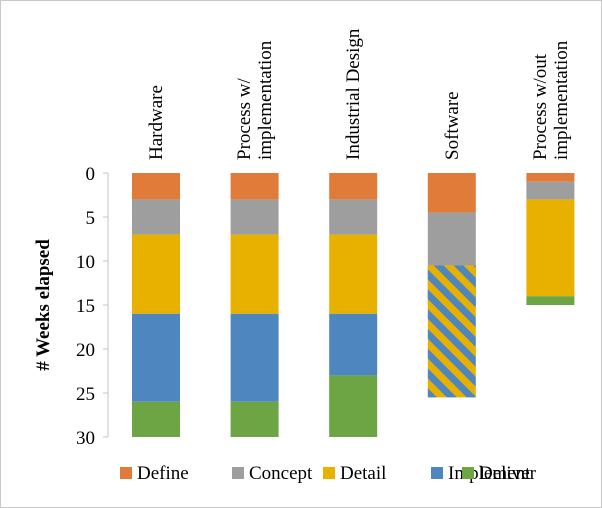 The image size is (602, 508). I want to click on category-label: Industrial Design, so click(353, 94).